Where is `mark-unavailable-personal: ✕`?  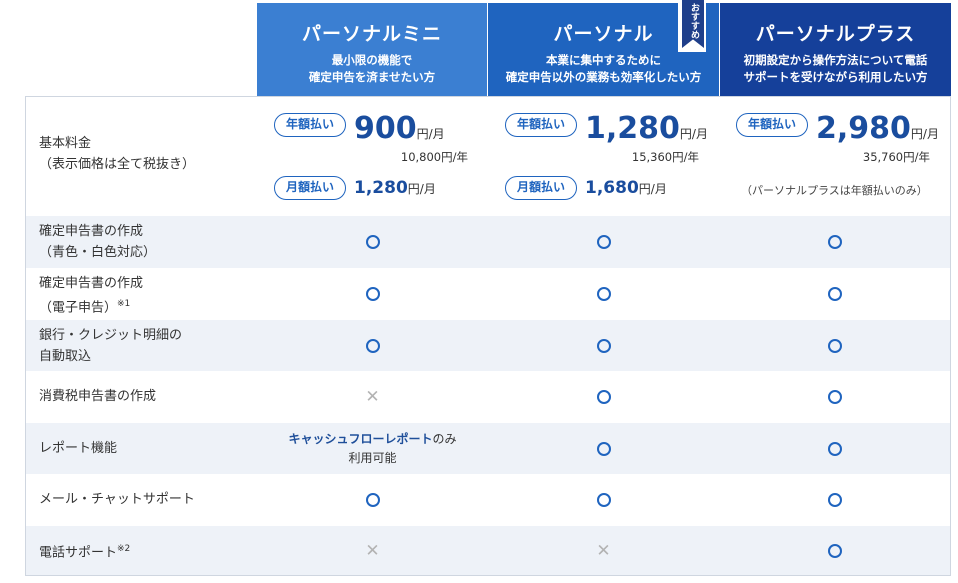
mark-unavailable-personal: ✕ is located at coordinates (603, 550).